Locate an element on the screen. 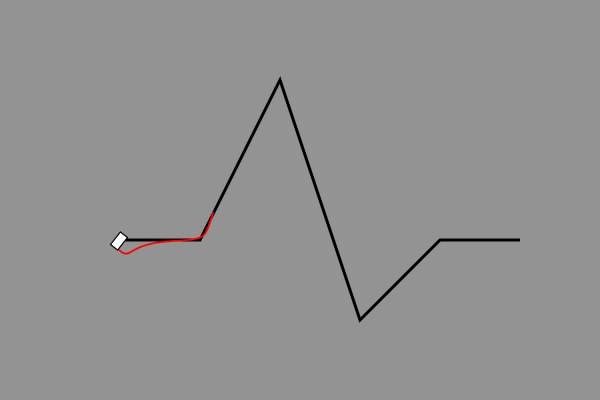 The width and height of the screenshot is (600, 400). cursor-marker is located at coordinates (119, 241).